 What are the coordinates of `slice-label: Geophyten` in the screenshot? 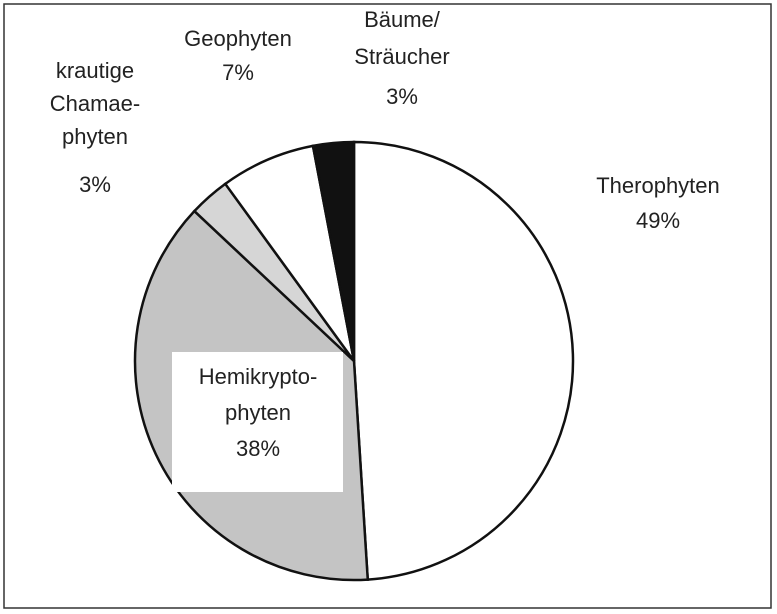 It's located at (238, 38).